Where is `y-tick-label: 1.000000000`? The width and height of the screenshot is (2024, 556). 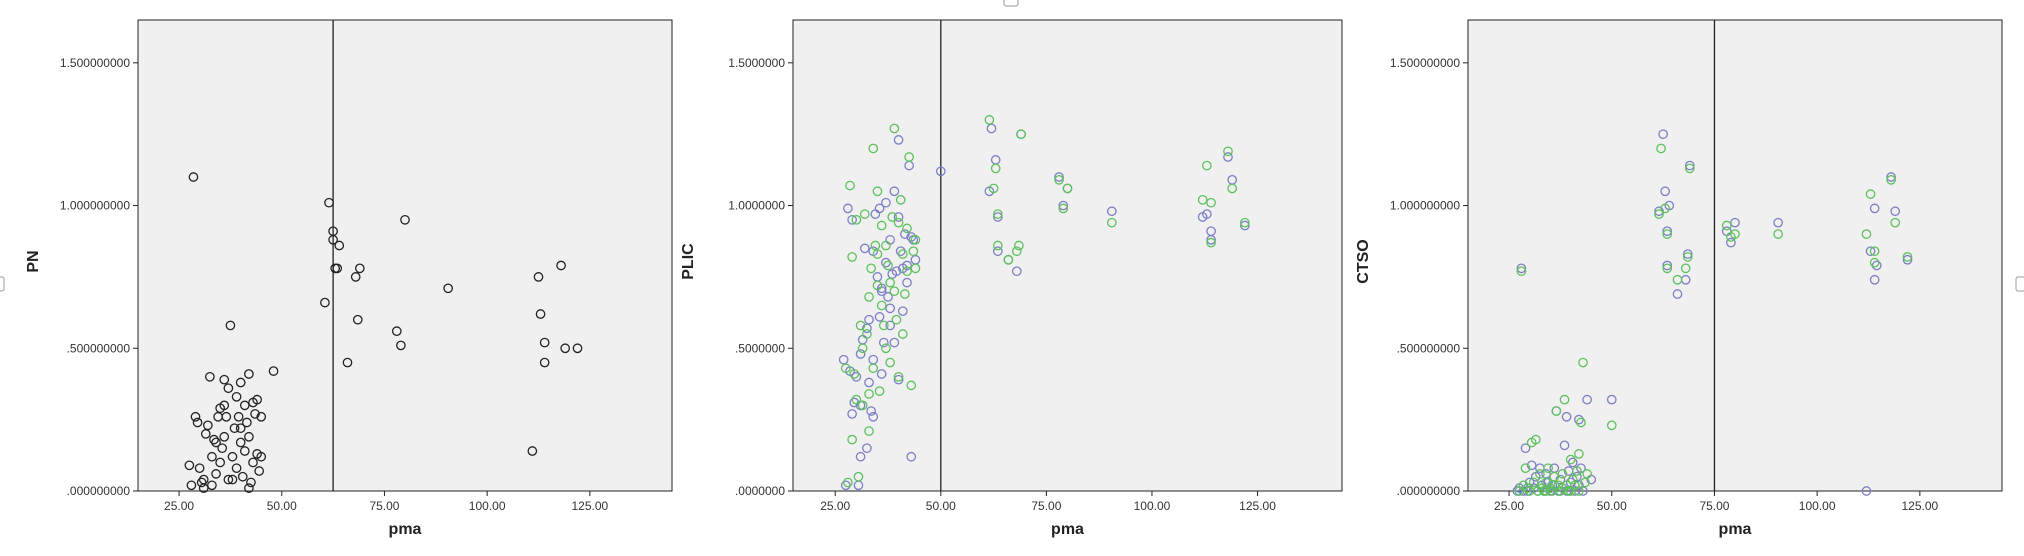 y-tick-label: 1.000000000 is located at coordinates (95, 206).